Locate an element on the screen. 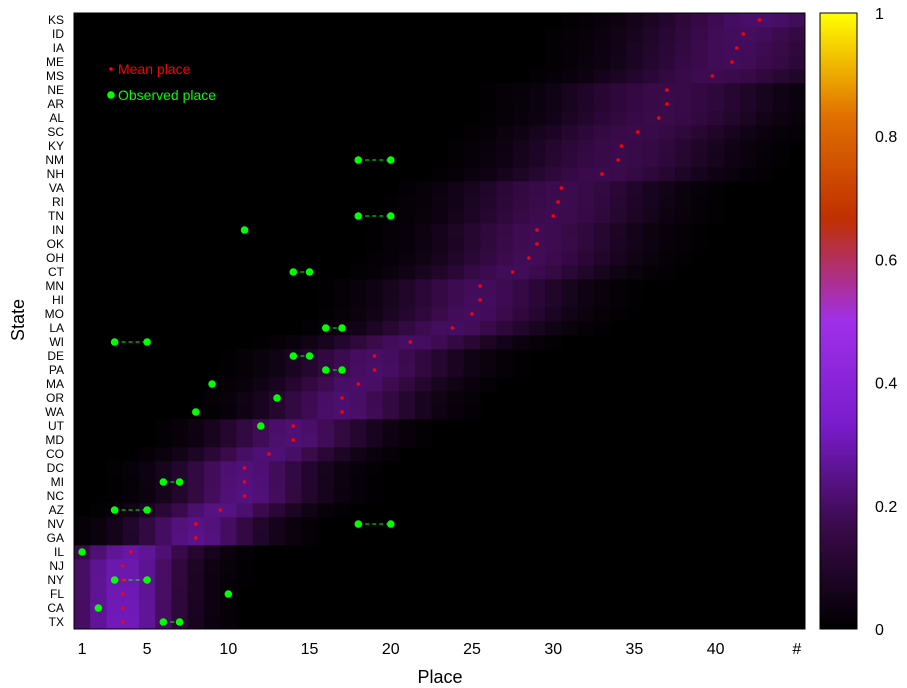 The image size is (907, 688). state-label-ct: CT is located at coordinates (56, 272).